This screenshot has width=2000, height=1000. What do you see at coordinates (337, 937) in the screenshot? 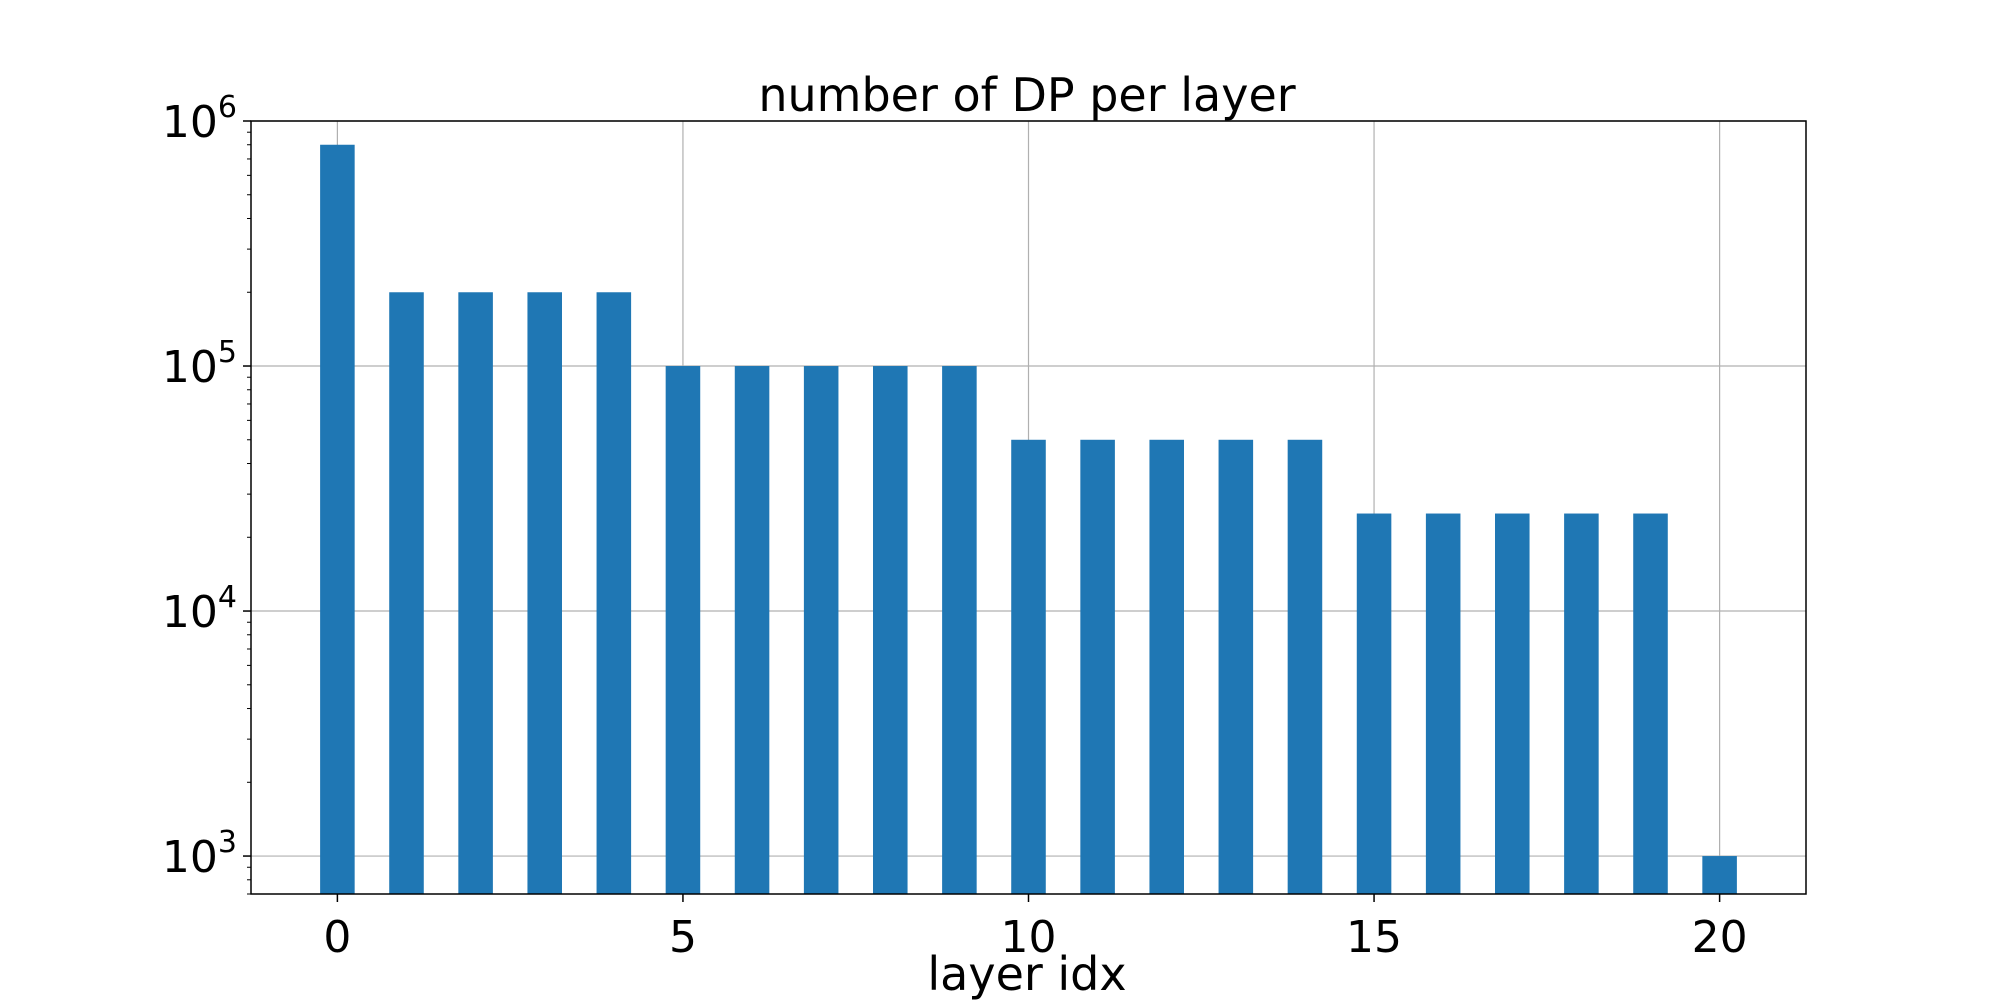
I see `x-tick-label: 0` at bounding box center [337, 937].